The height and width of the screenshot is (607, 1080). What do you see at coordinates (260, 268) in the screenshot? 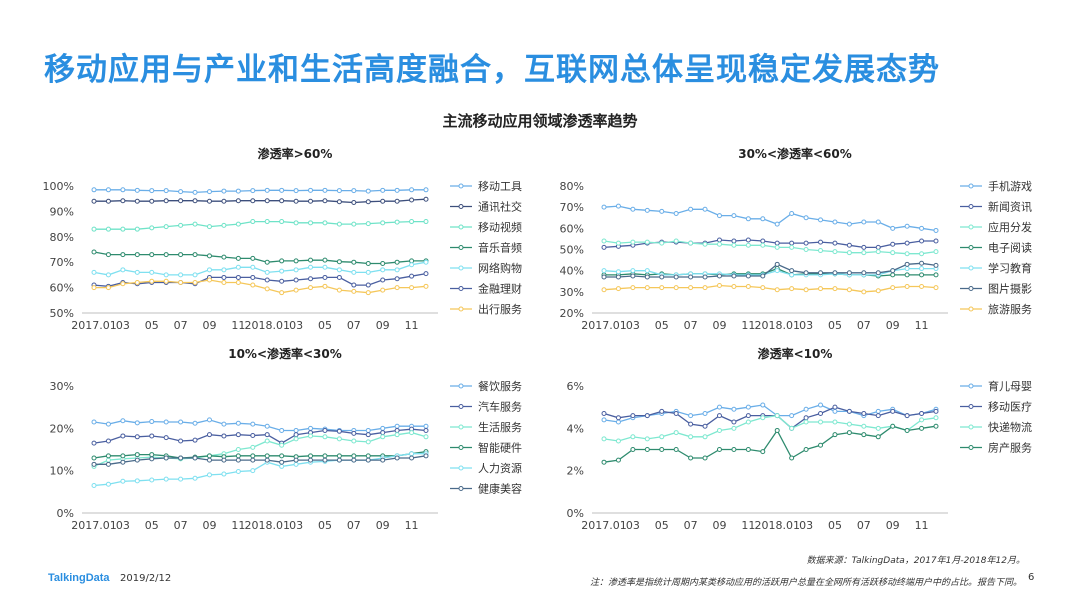
I see `series-网络购物` at bounding box center [260, 268].